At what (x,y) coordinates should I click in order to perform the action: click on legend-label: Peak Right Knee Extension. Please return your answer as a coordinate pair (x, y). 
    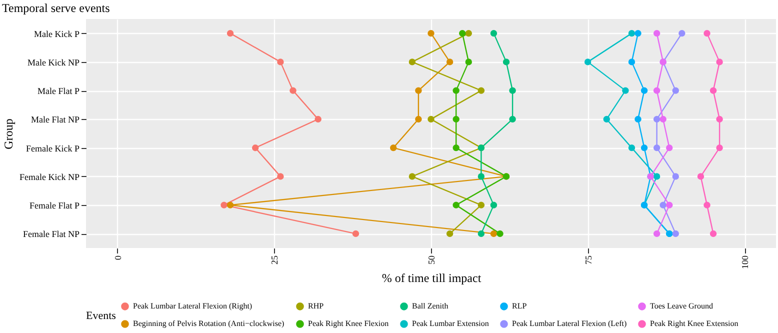
    Looking at the image, I should click on (694, 323).